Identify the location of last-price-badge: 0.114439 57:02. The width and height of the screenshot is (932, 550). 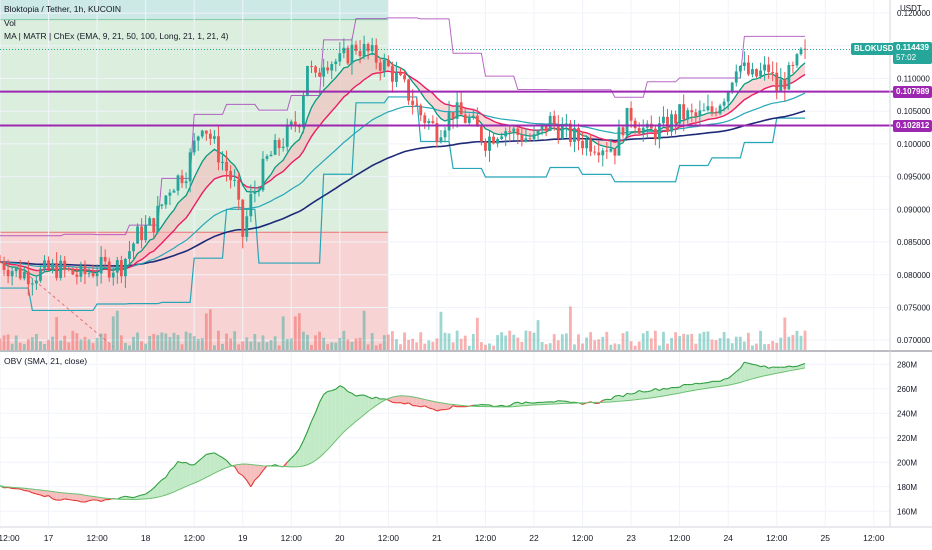
(912, 53).